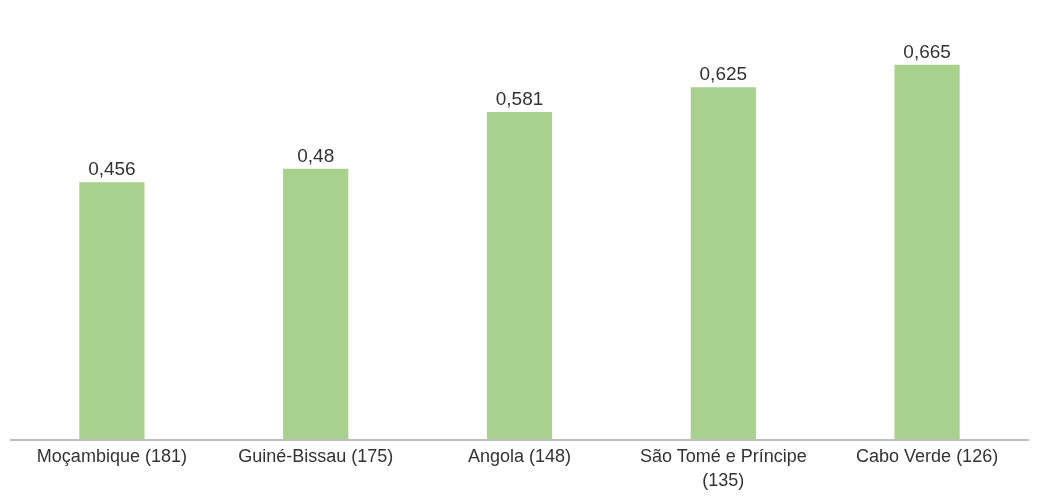 The height and width of the screenshot is (500, 1039). What do you see at coordinates (111, 456) in the screenshot?
I see `x-tick-label: Moçambique (181)` at bounding box center [111, 456].